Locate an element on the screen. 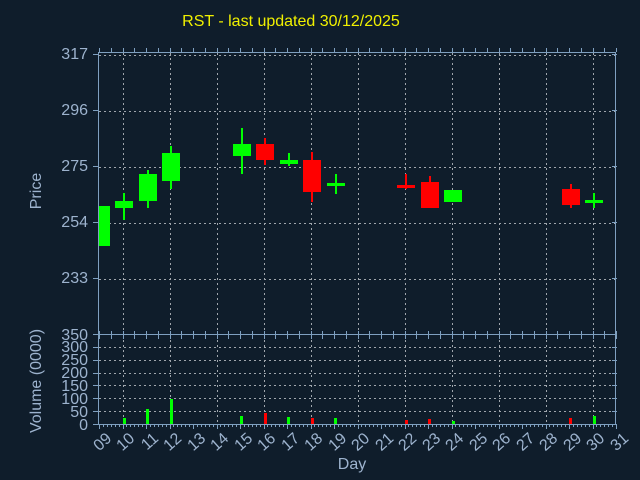 The image size is (640, 480). volume-tick-label: 50 is located at coordinates (79, 412).